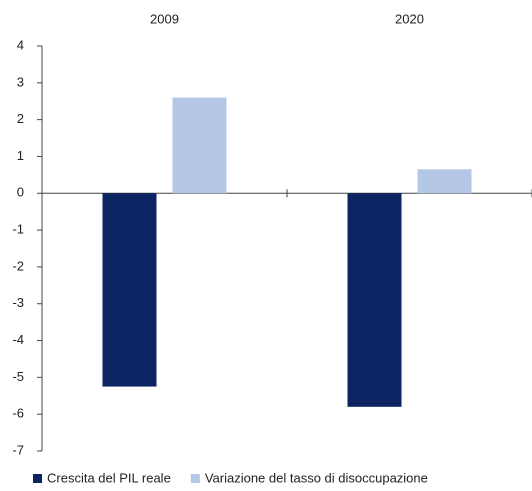 The width and height of the screenshot is (532, 491). What do you see at coordinates (109, 477) in the screenshot?
I see `legend-label: Crescita del PIL reale` at bounding box center [109, 477].